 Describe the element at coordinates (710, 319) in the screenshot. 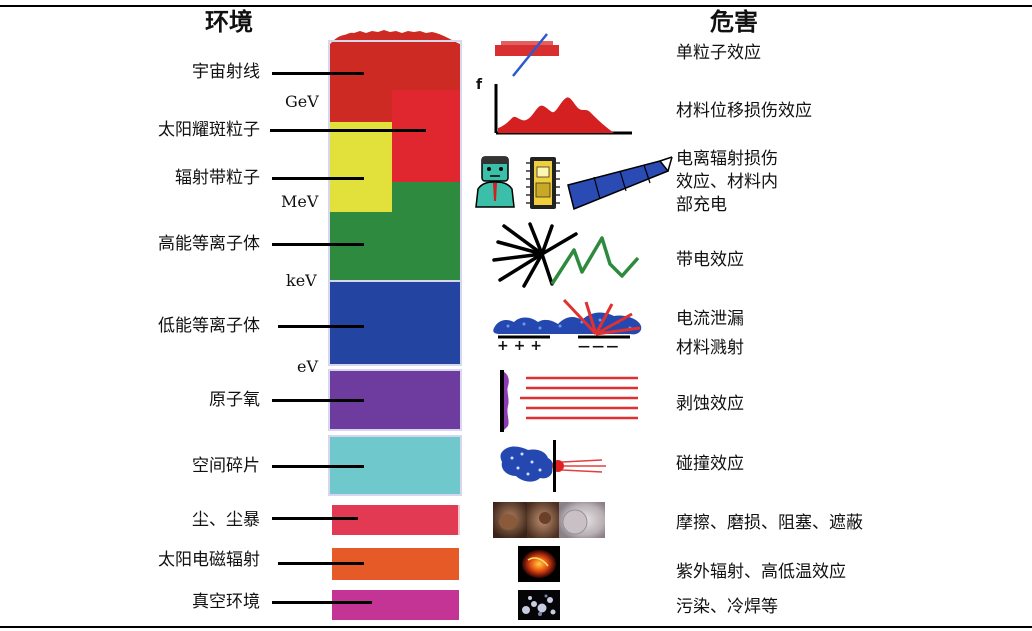

I see `hazard-label-leakage: 电流泄漏` at that location.